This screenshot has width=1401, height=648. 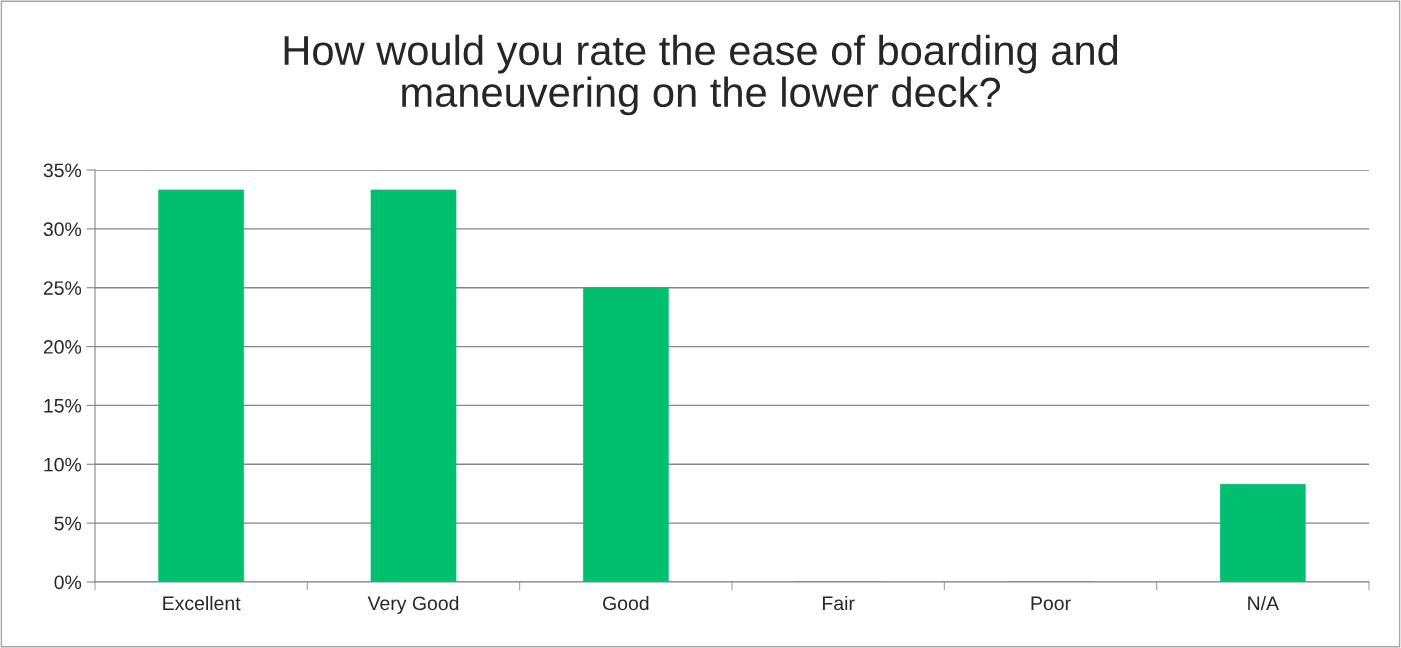 I want to click on y-tick-label: 0%, so click(x=68, y=582).